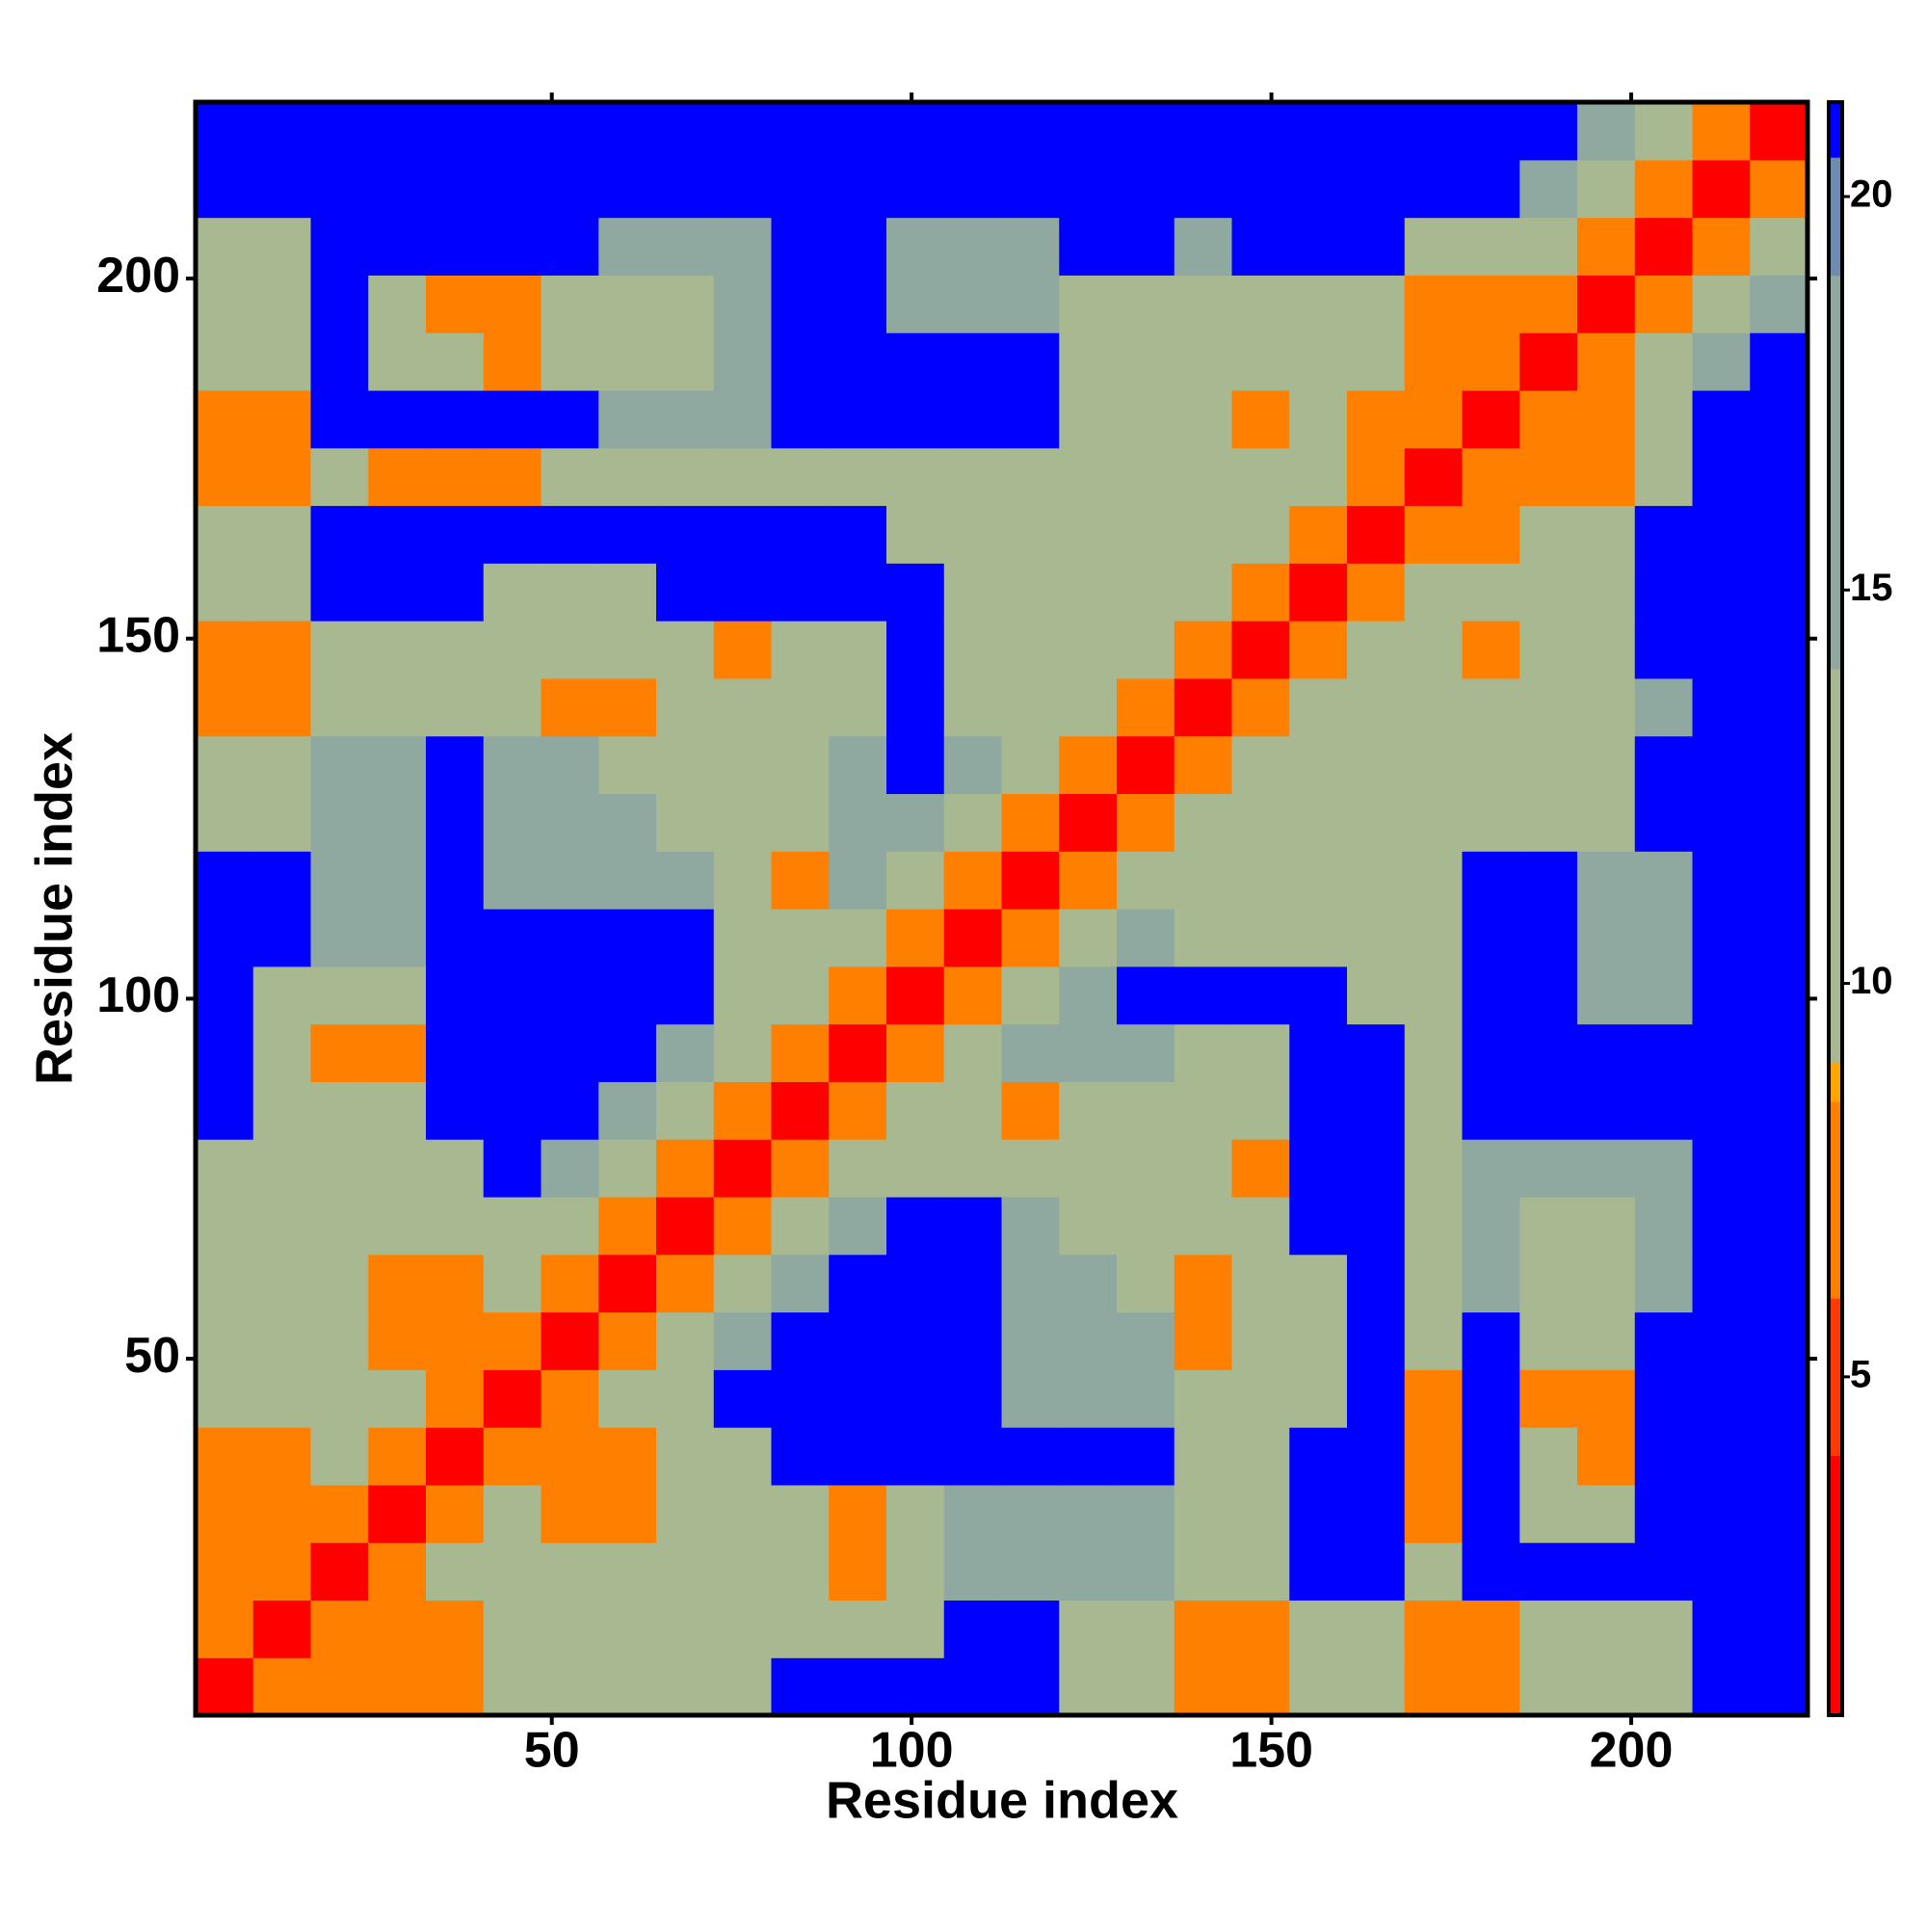 The height and width of the screenshot is (1932, 1927). Describe the element at coordinates (54, 908) in the screenshot. I see `y-axis-title: Residue index` at that location.